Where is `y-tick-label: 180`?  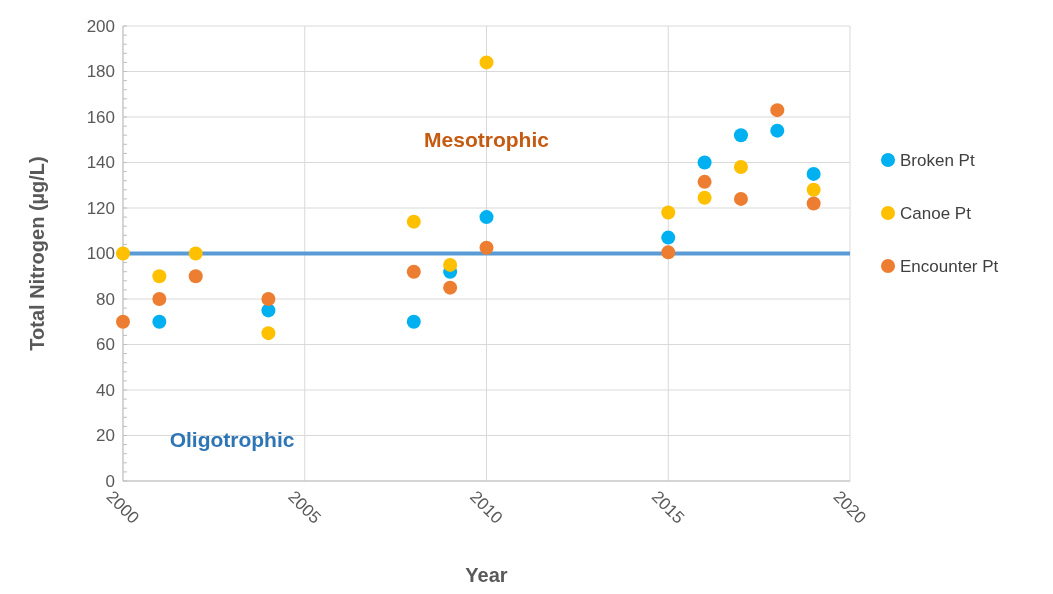
y-tick-label: 180 is located at coordinates (100, 72).